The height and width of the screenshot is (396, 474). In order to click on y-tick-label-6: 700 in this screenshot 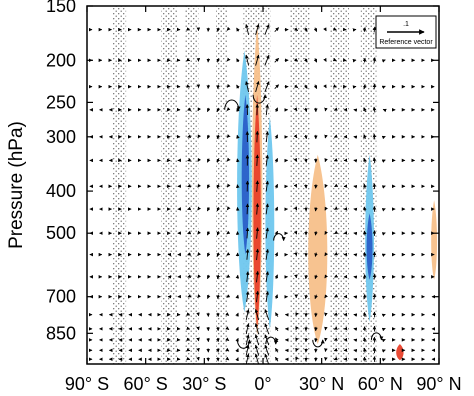, I will do `click(61, 297)`.